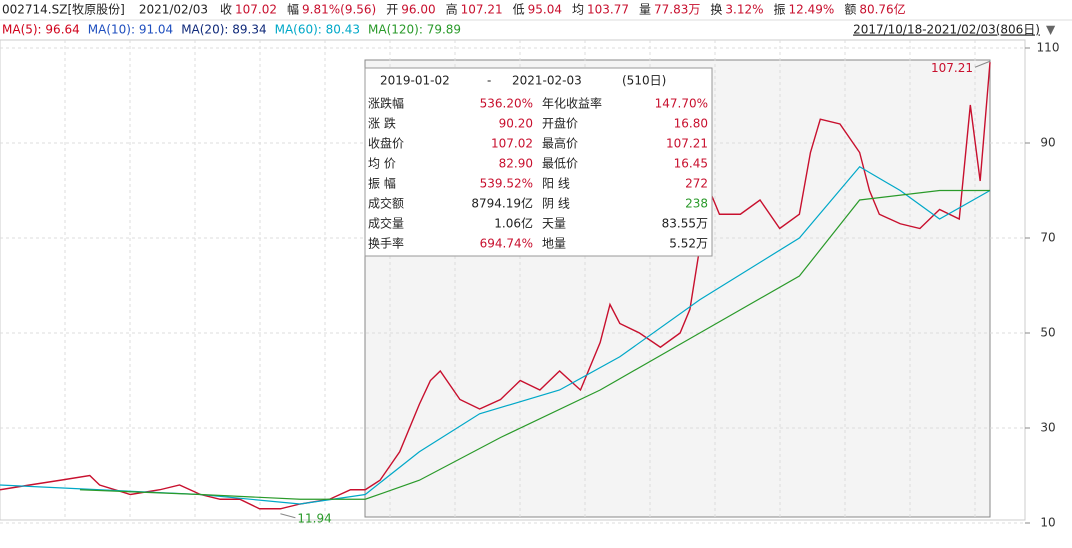  I want to click on field-label: 额, so click(850, 10).